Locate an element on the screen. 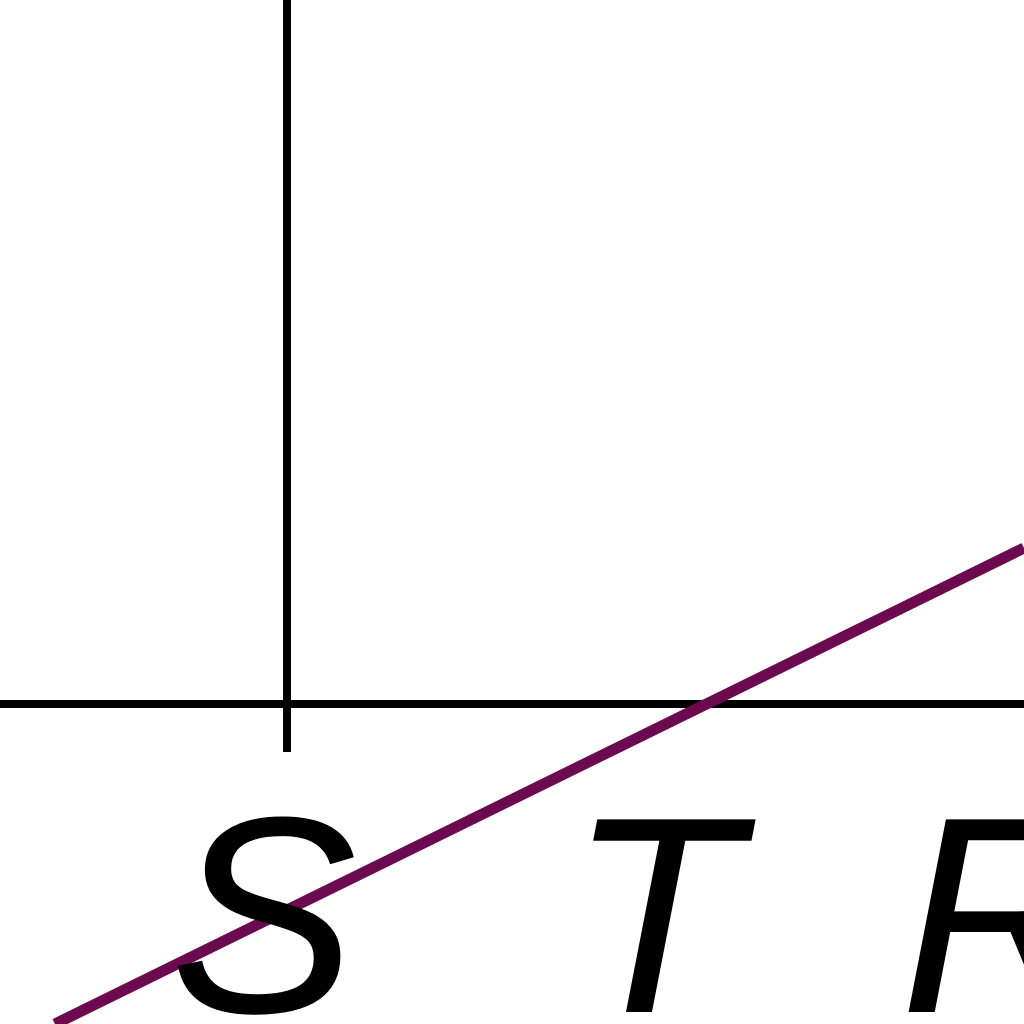 The width and height of the screenshot is (1024, 1024). point-label-t: T is located at coordinates (662, 892).